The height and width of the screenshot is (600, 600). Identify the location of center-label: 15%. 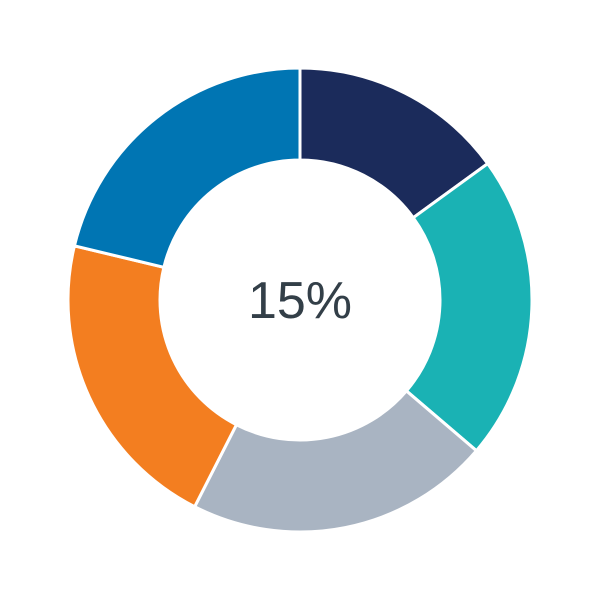
(300, 301).